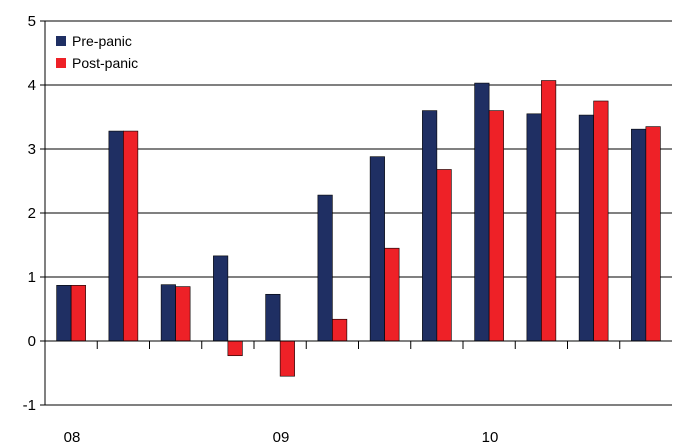  What do you see at coordinates (29, 405) in the screenshot?
I see `y-tick-label: -1` at bounding box center [29, 405].